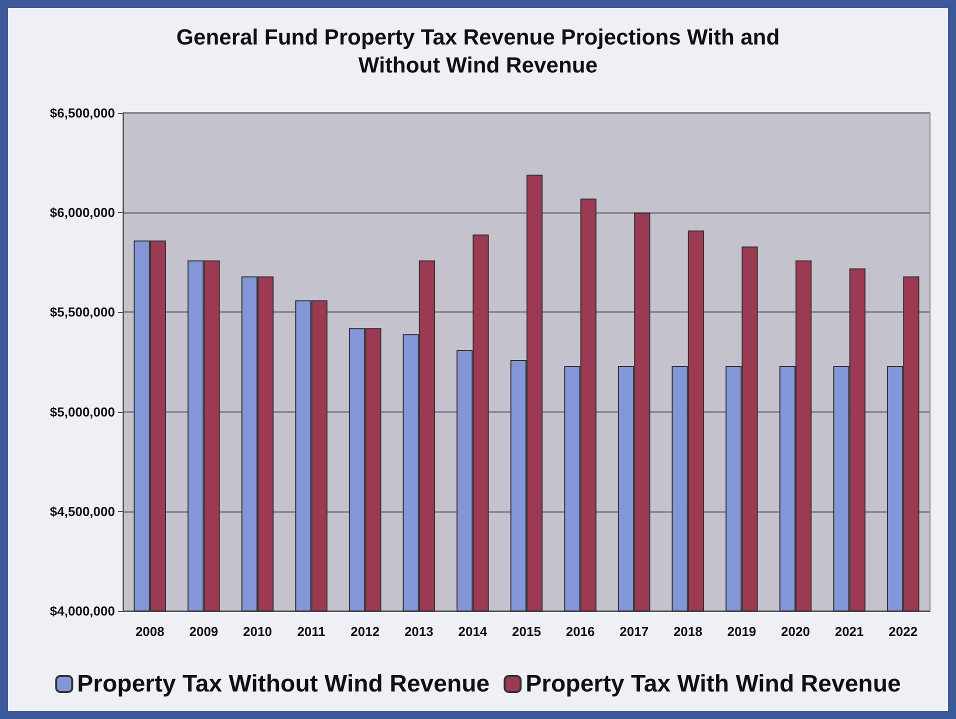 This screenshot has height=719, width=956. I want to click on y-tick-label: $5,000,000, so click(82, 412).